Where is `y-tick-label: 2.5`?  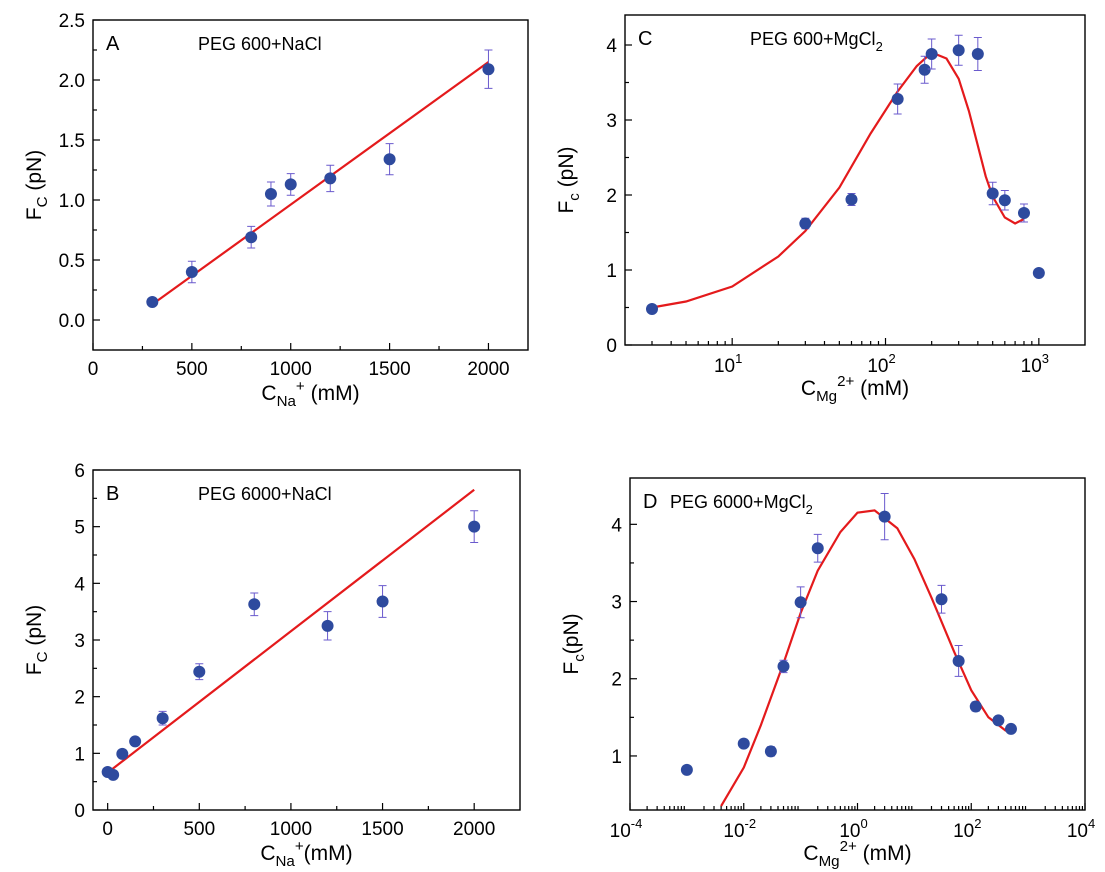 y-tick-label: 2.5 is located at coordinates (72, 21).